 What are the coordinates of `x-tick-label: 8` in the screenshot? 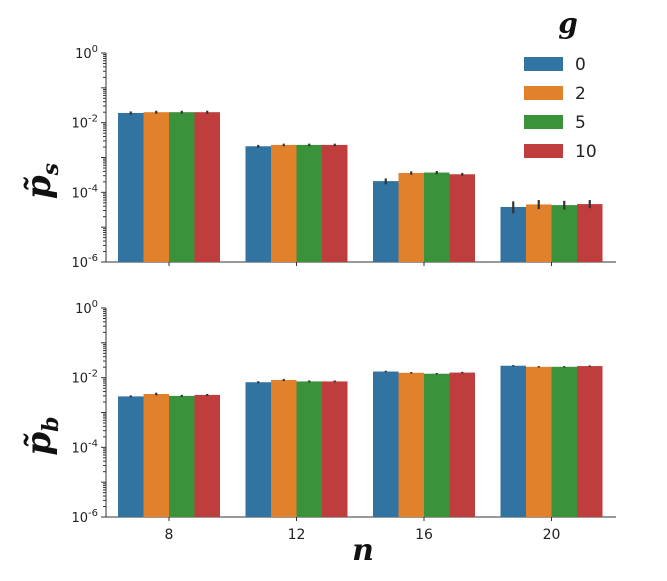 It's located at (169, 535).